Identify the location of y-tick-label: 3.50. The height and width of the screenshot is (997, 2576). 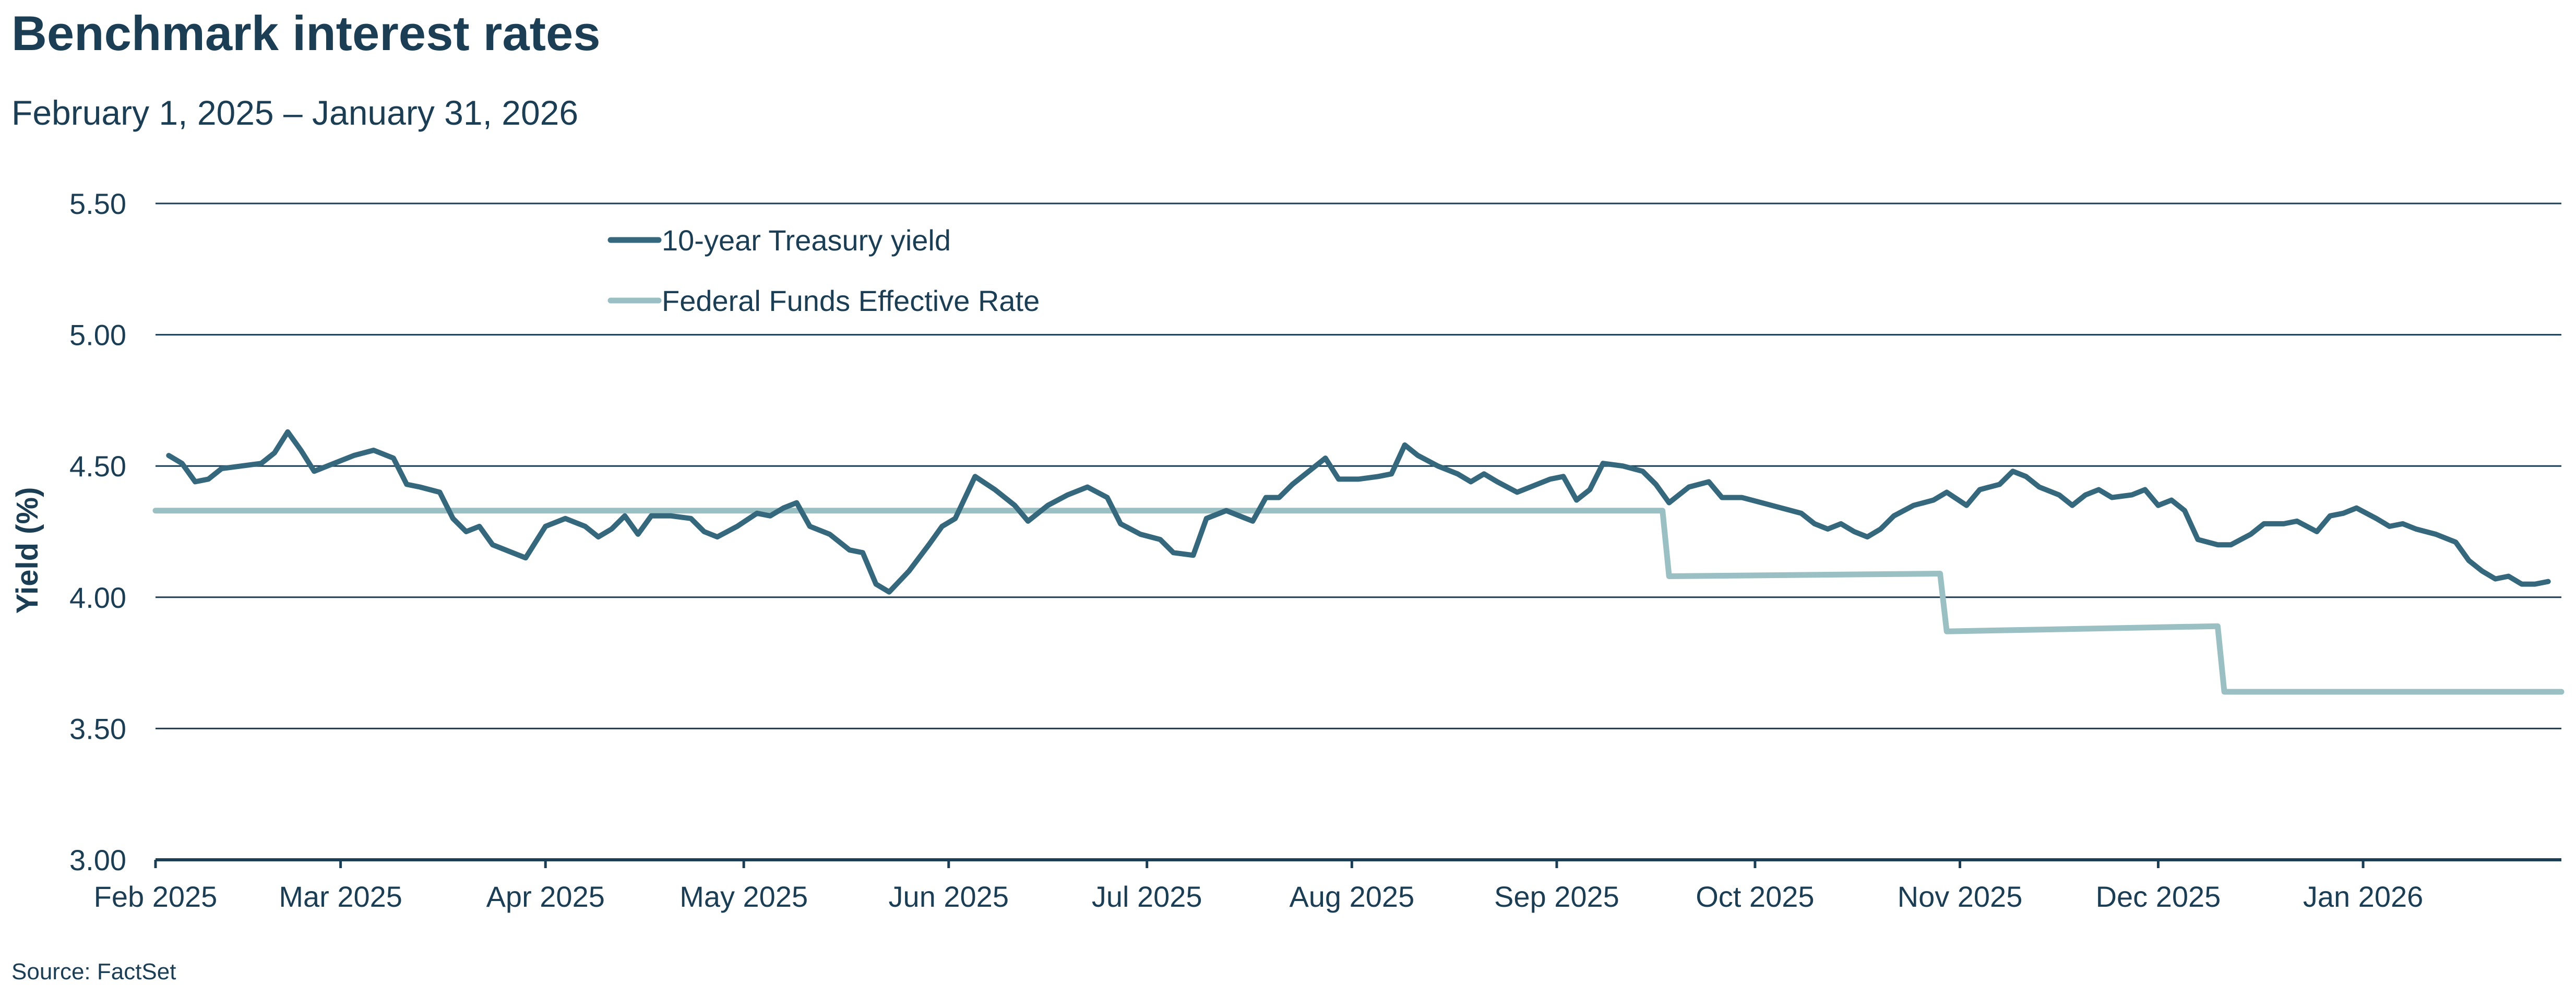
(97, 728).